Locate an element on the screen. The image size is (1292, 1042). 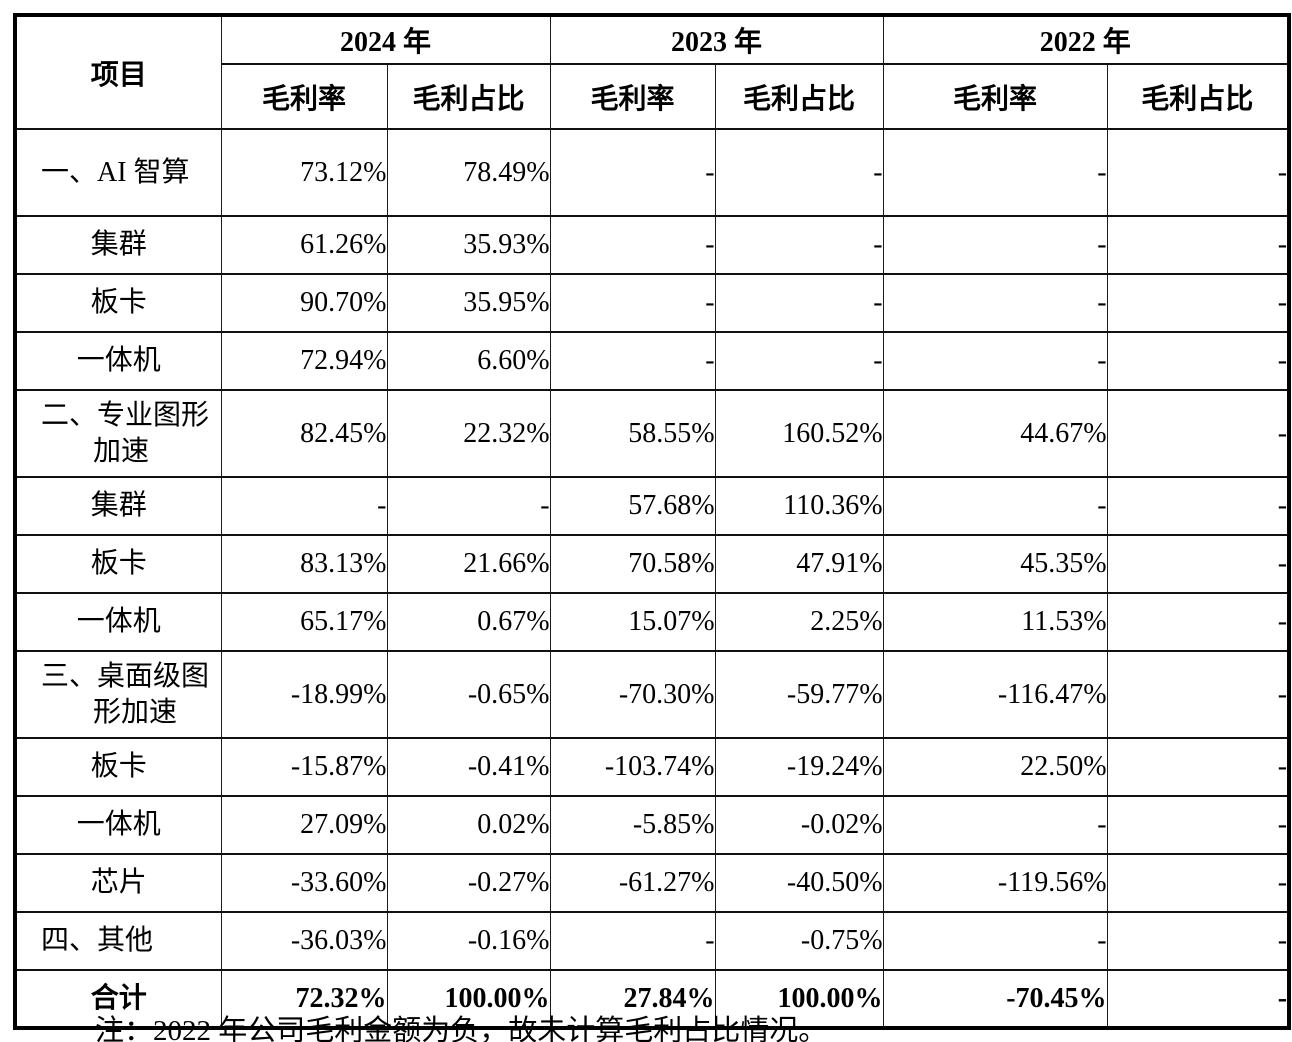
cell-2023-share: 100.00% is located at coordinates (799, 999).